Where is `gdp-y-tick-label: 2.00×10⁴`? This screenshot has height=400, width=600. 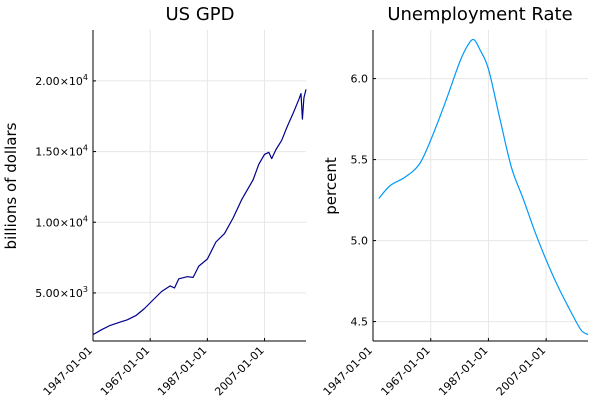 gdp-y-tick-label: 2.00×10⁴ is located at coordinates (61, 80).